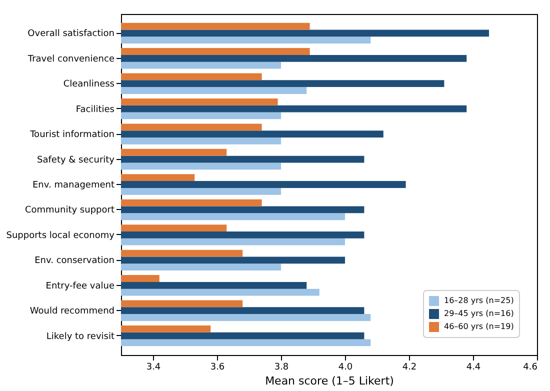  Describe the element at coordinates (71, 135) in the screenshot. I see `y-tick-label: Tourist information` at that location.